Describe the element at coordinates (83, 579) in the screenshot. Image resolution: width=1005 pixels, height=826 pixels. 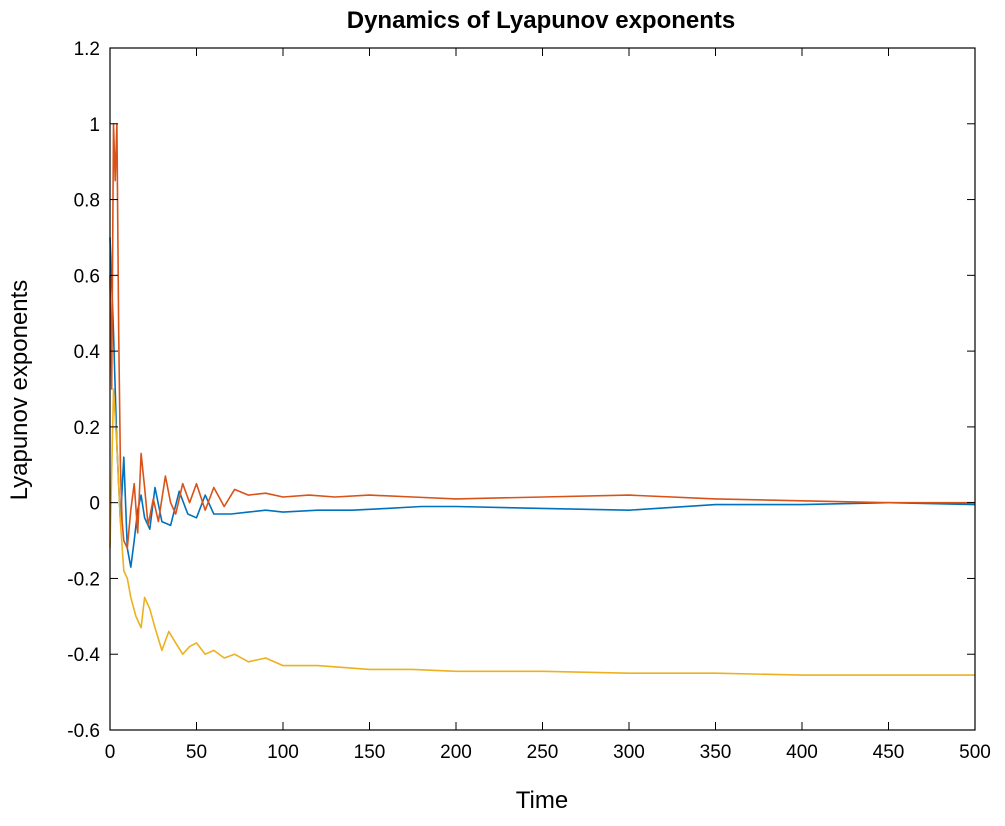
I see `y-tick-label: -0.2` at that location.